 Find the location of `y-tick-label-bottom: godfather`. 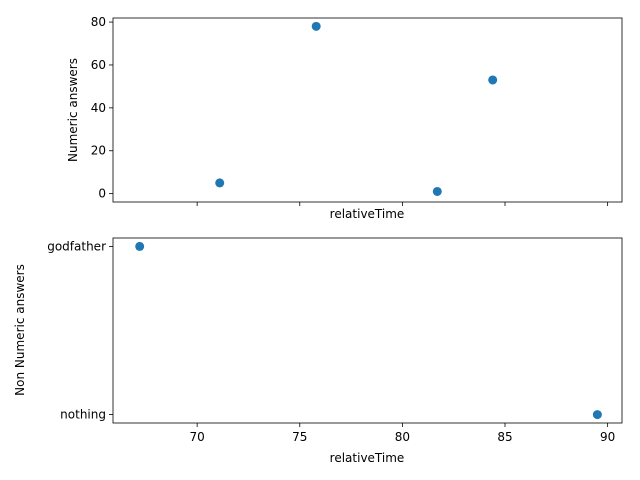

y-tick-label-bottom: godfather is located at coordinates (76, 246).